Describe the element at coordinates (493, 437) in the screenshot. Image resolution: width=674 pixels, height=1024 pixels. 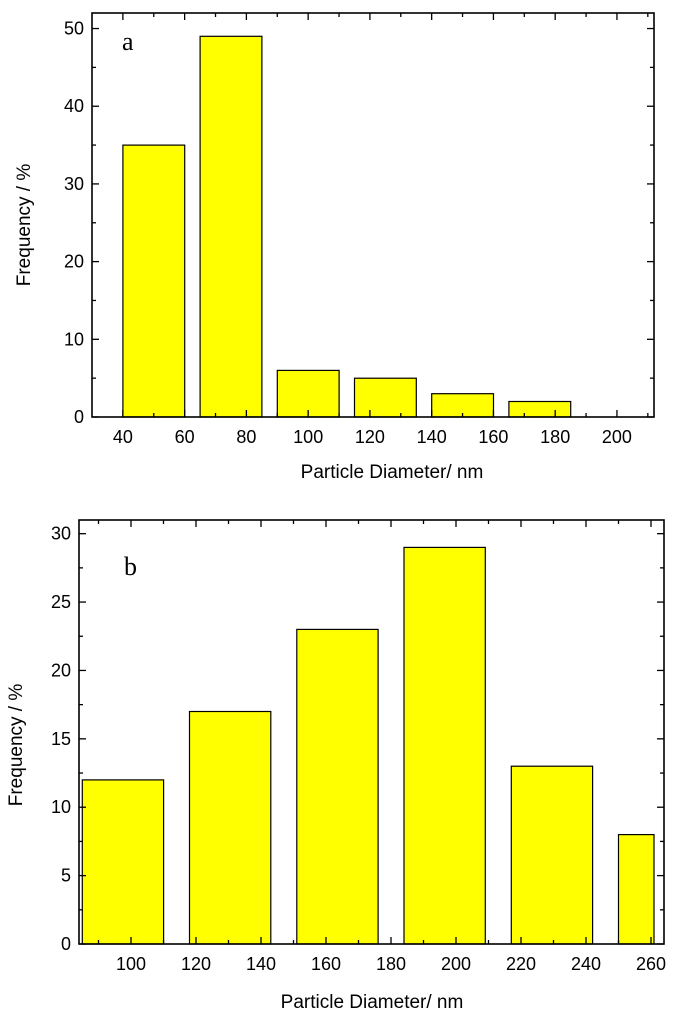
I see `x-tick-label-a-160: 160` at that location.